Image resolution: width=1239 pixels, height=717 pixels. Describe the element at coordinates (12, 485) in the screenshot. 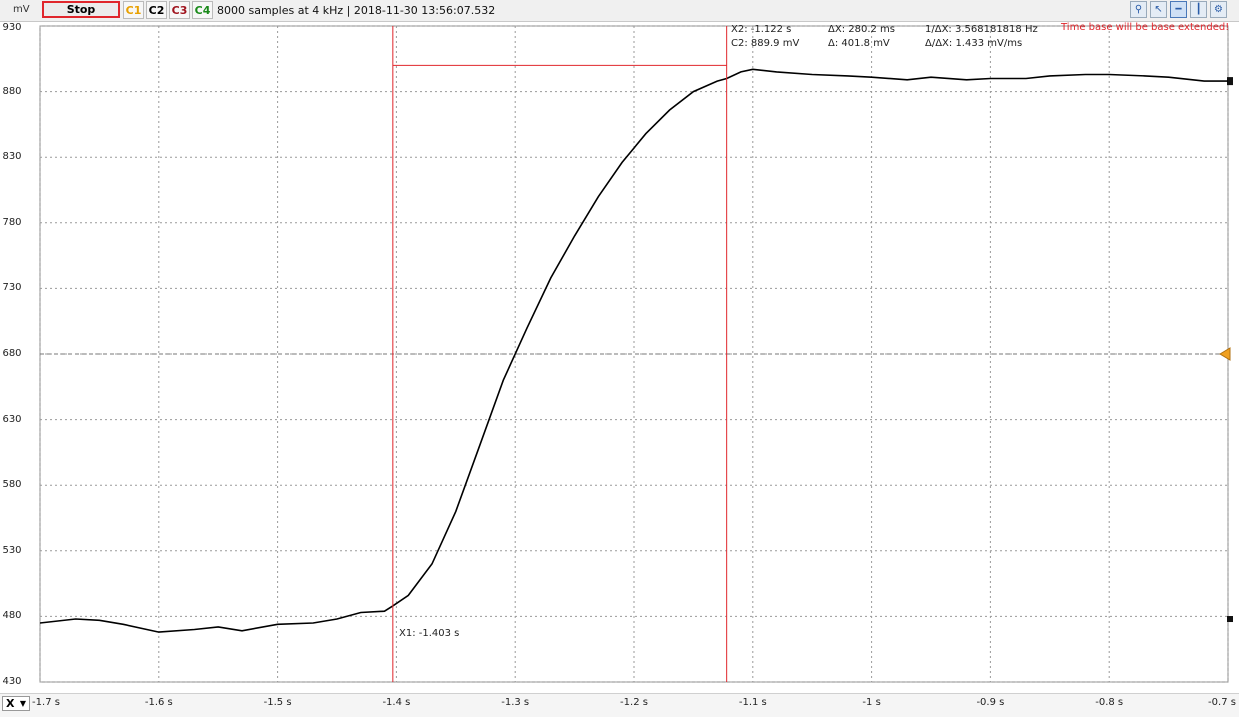

I see `y-tick-label: 580` at that location.